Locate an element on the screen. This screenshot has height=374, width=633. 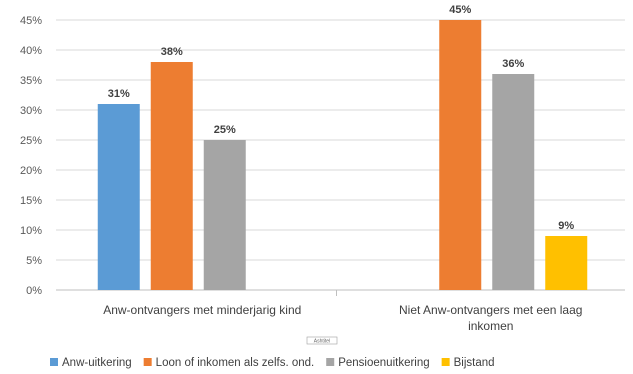
axis-title-box is located at coordinates (322, 340).